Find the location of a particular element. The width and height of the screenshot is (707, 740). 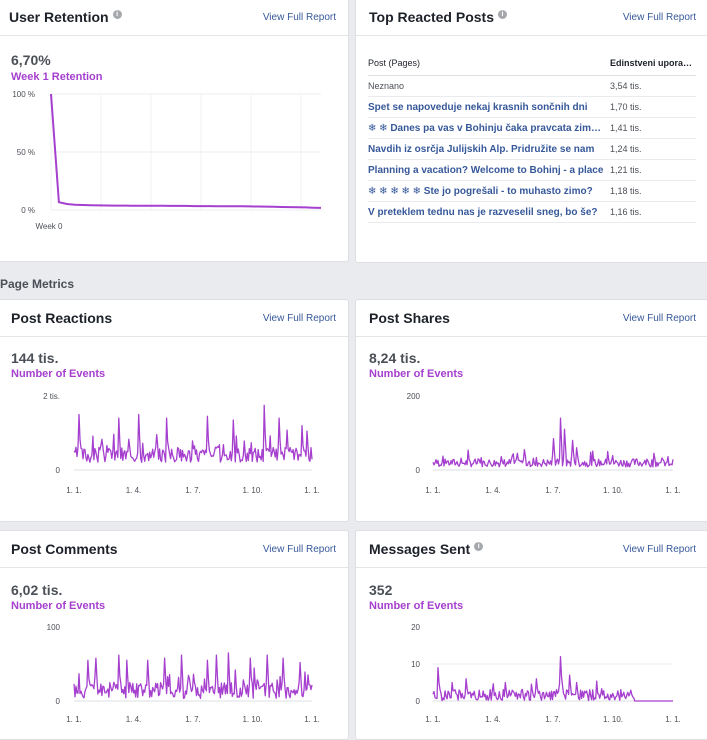

post-title-text: Neznano is located at coordinates (386, 86).